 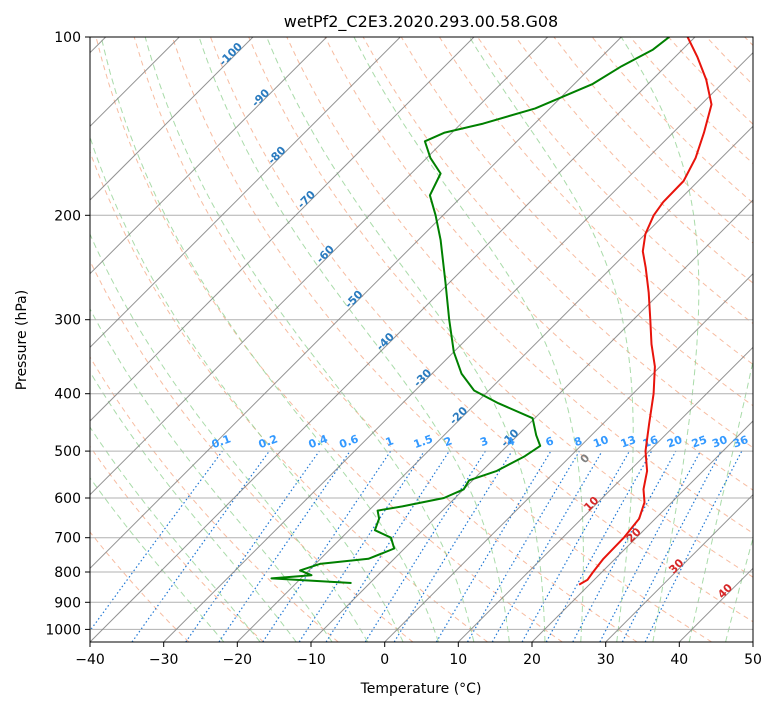 What do you see at coordinates (550, 441) in the screenshot?
I see `mixing-ratio-label: 6` at bounding box center [550, 441].